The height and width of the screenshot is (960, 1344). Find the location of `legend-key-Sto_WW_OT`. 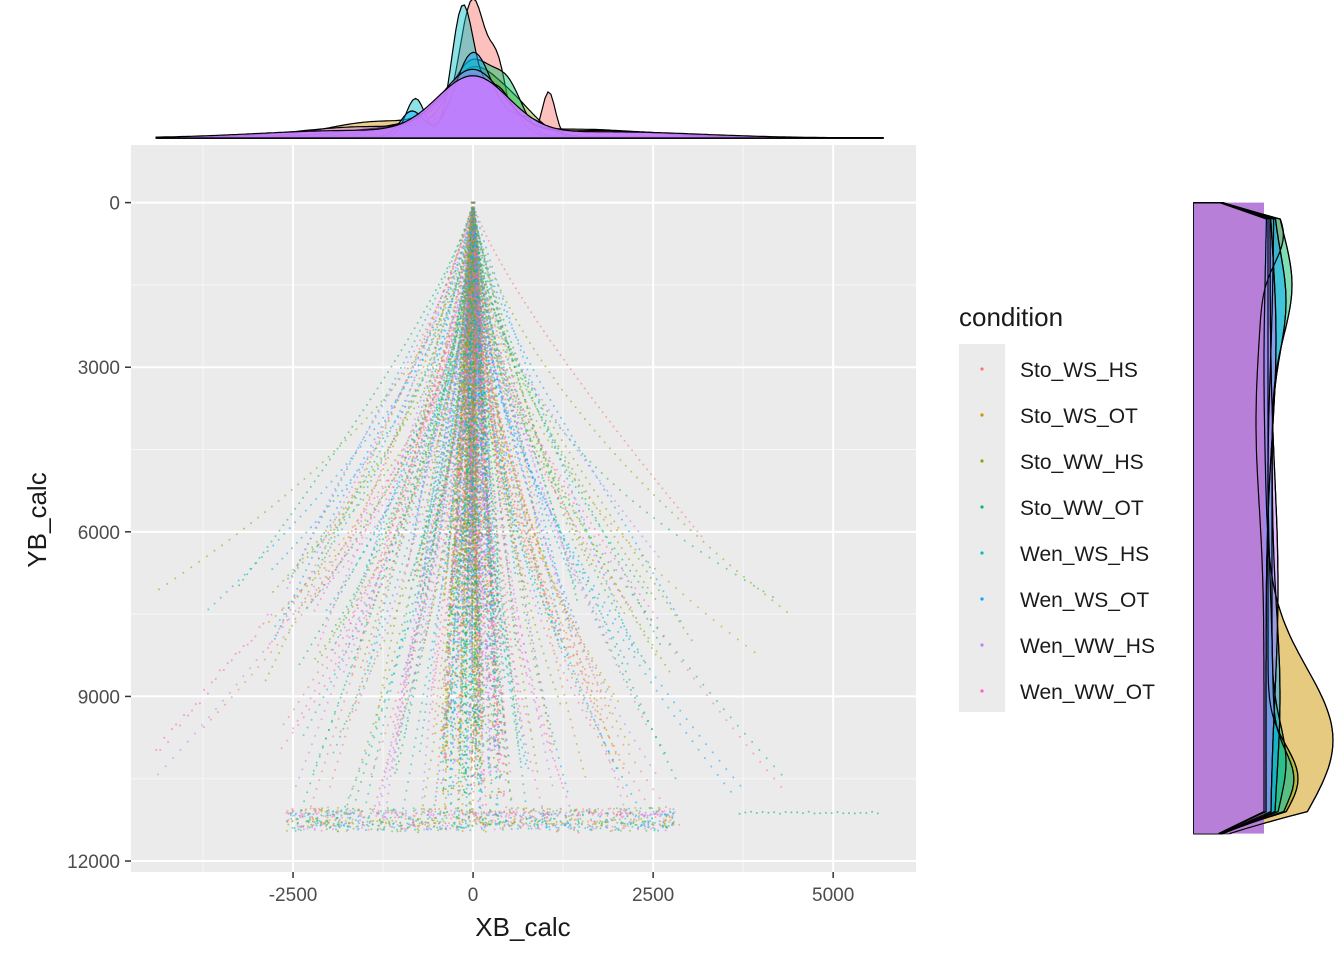

legend-key-Sto_WW_OT is located at coordinates (982, 507).